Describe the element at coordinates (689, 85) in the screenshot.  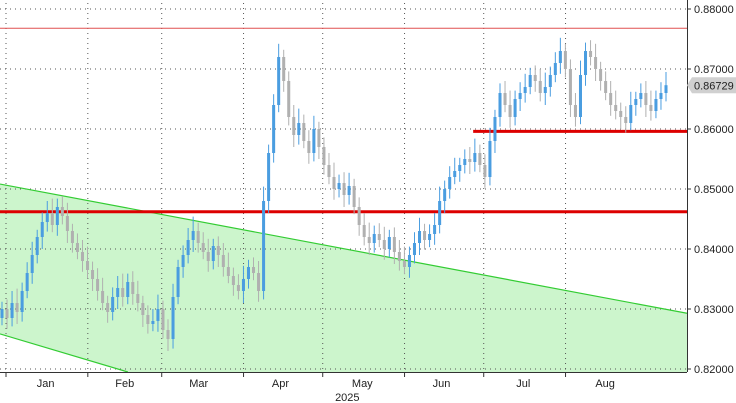
I see `last-price-arrow` at that location.